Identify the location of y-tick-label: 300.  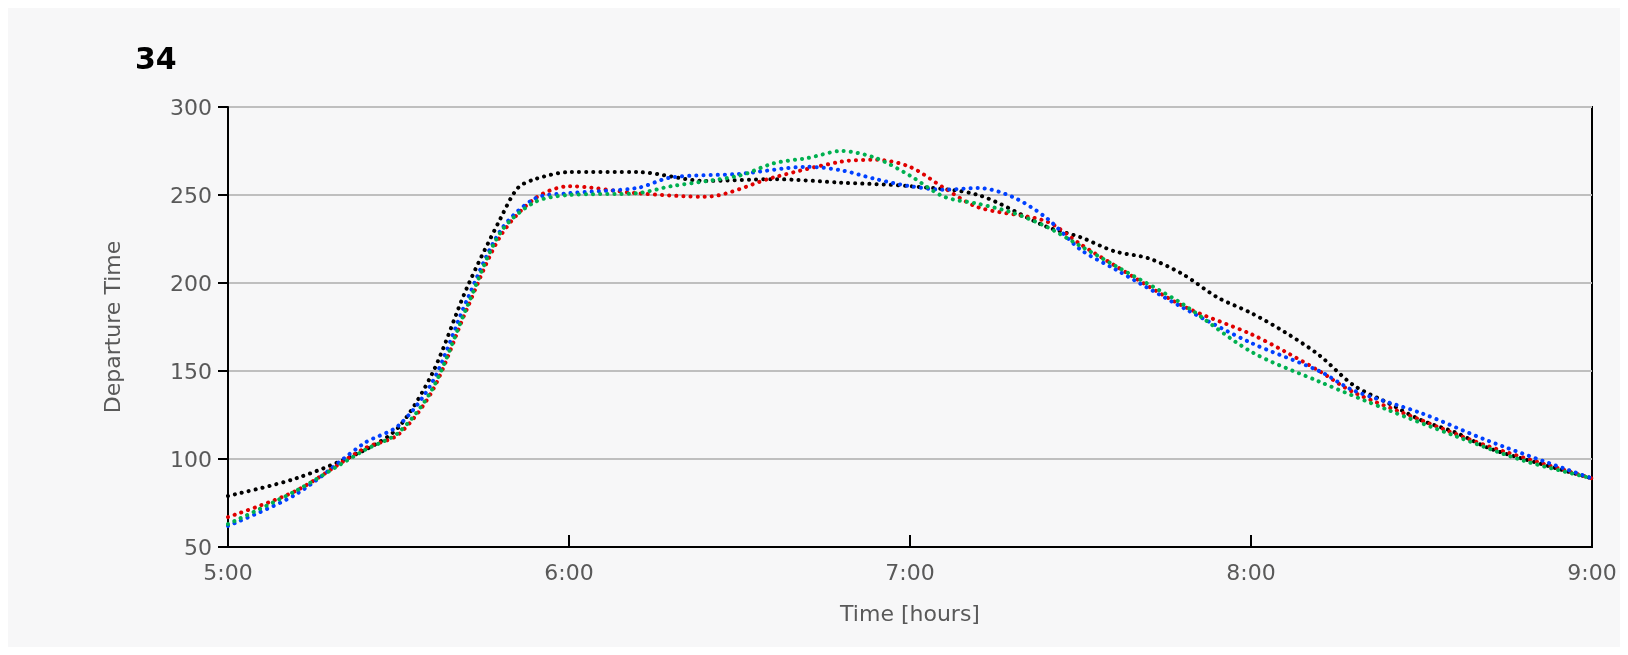
(191, 107).